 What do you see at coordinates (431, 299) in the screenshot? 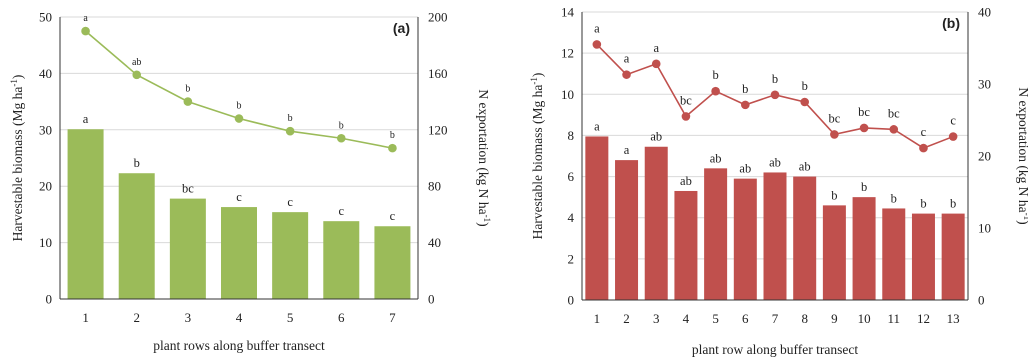
I see `y2-tick-label: 0` at bounding box center [431, 299].